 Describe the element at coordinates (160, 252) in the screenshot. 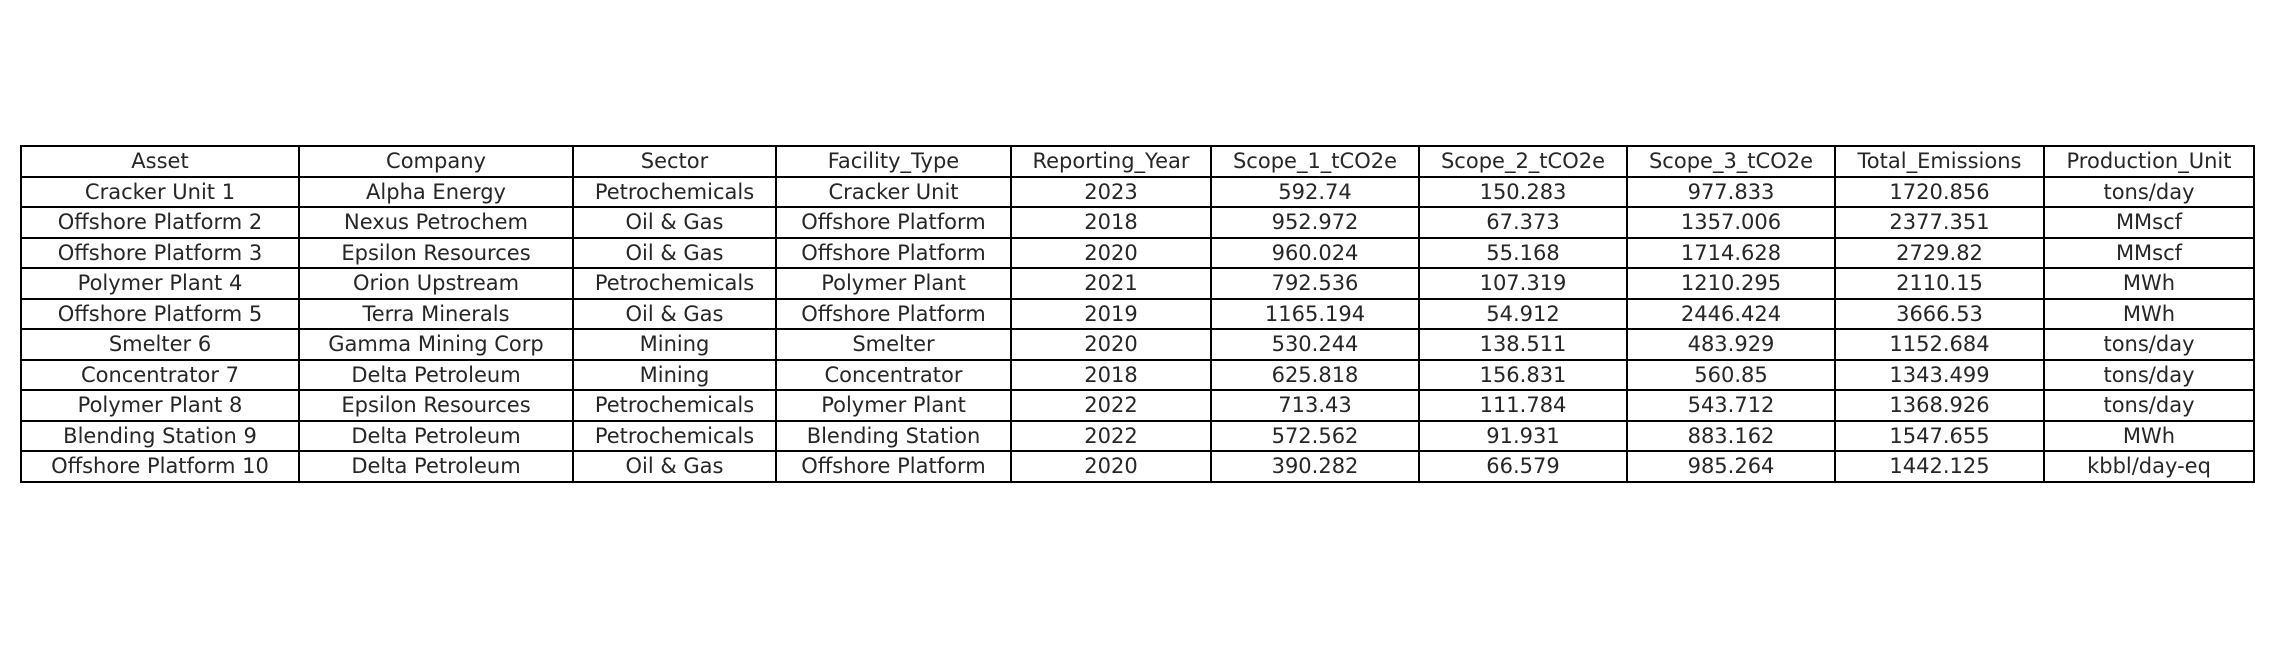

I see `table-cell: Offshore Platform 3` at that location.